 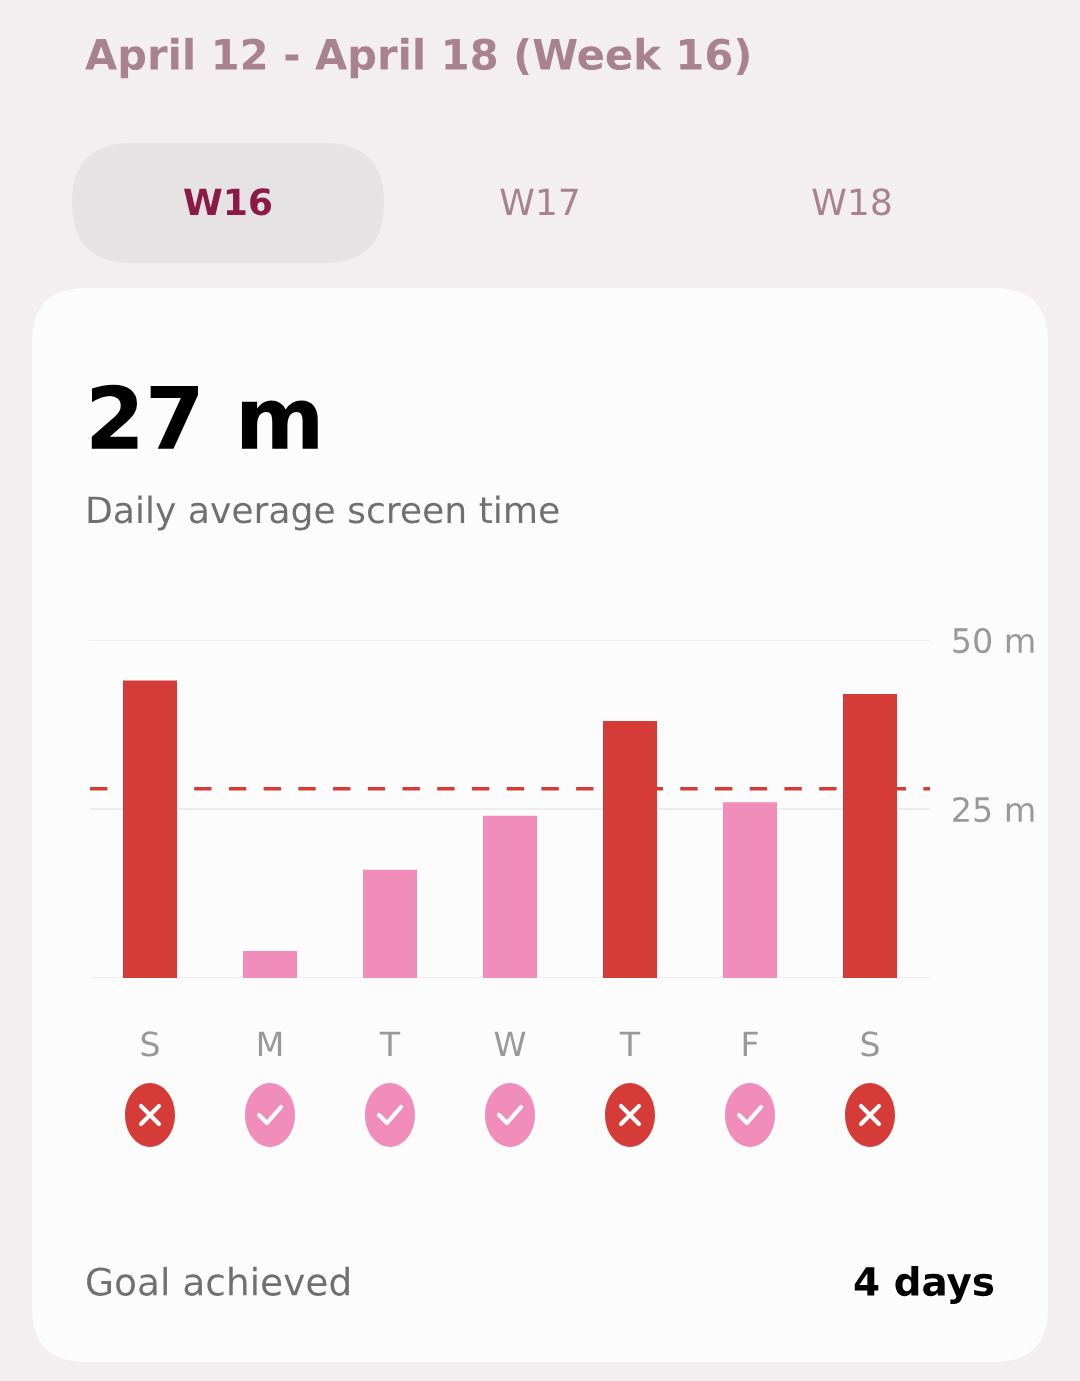 I want to click on text: 4 days, so click(x=924, y=1285).